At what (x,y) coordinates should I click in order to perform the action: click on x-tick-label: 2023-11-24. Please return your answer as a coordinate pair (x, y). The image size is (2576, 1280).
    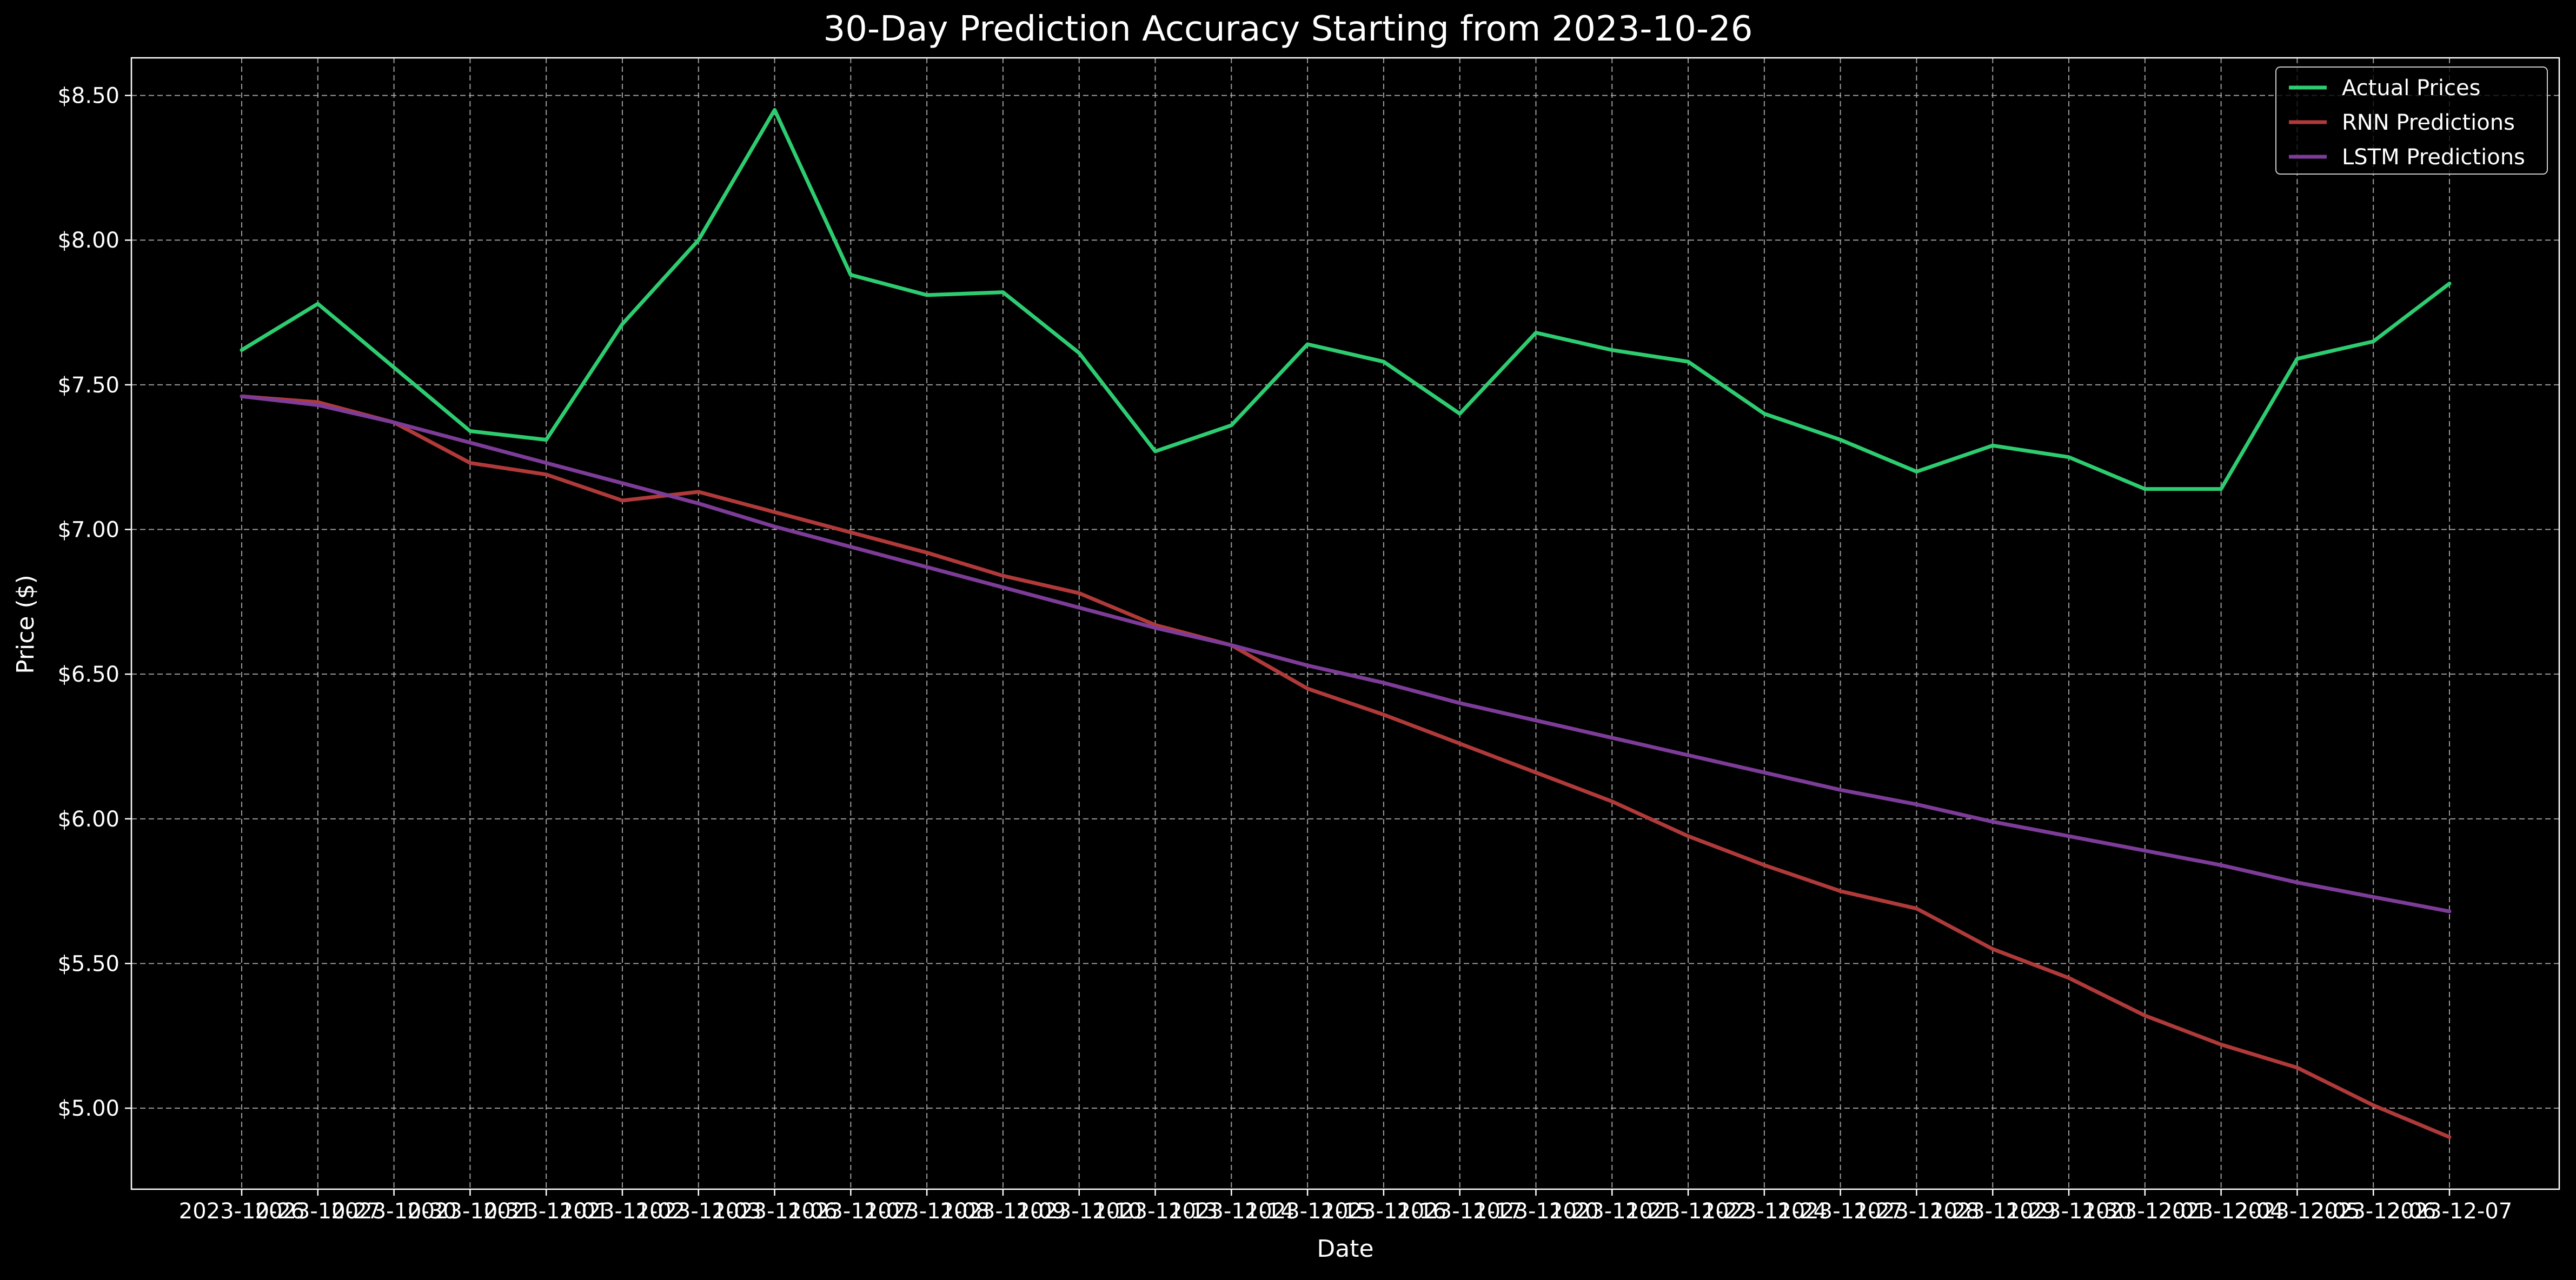
    Looking at the image, I should click on (1764, 1212).